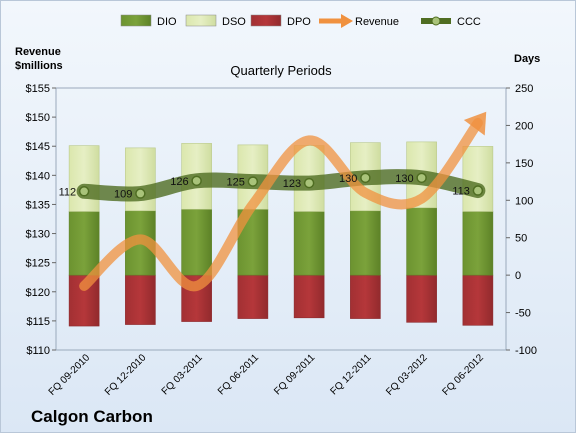 This screenshot has height=433, width=576. What do you see at coordinates (436, 21) in the screenshot?
I see `legend-swatch-ccc-marker` at bounding box center [436, 21].